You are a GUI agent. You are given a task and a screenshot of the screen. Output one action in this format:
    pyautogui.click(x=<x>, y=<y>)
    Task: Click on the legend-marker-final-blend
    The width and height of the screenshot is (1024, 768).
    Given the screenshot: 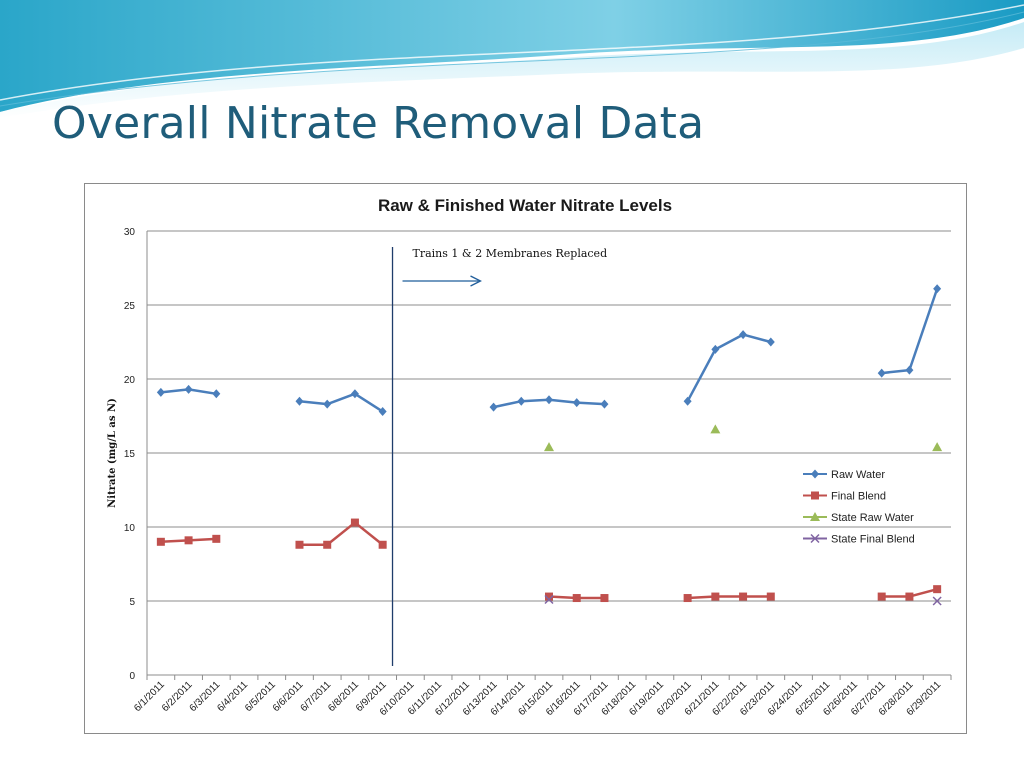 What is the action you would take?
    pyautogui.click(x=815, y=495)
    